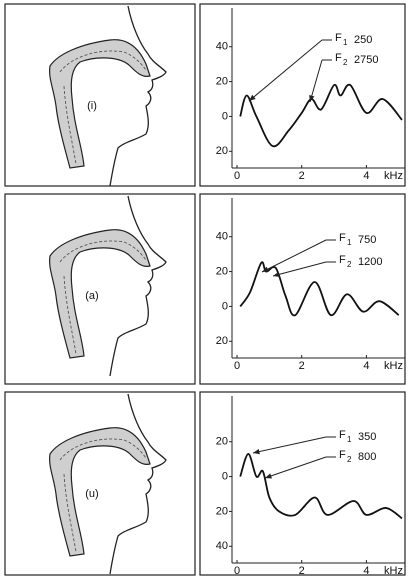 The width and height of the screenshot is (410, 585). Describe the element at coordinates (91, 296) in the screenshot. I see `panel-label: (a)` at that location.